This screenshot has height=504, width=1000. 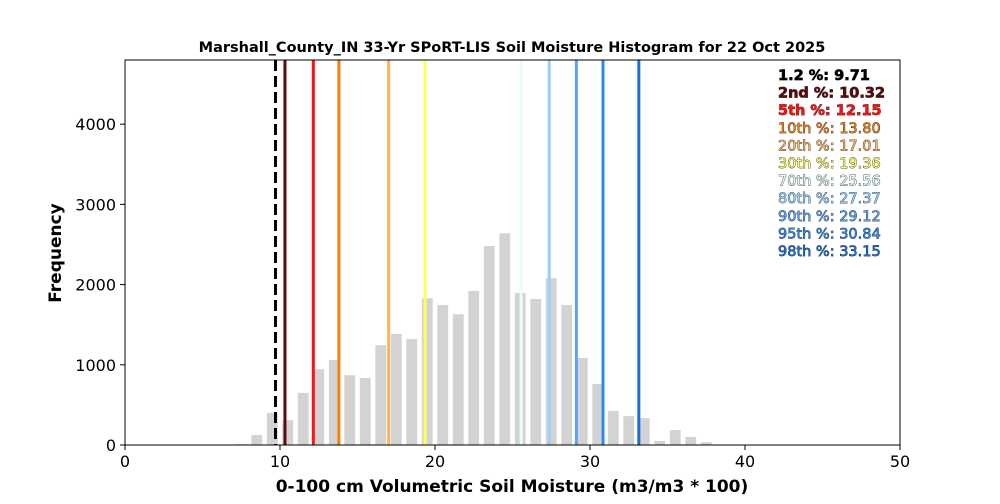 What do you see at coordinates (824, 76) in the screenshot?
I see `legend-entry: 1.2 %: 9.71` at bounding box center [824, 76].